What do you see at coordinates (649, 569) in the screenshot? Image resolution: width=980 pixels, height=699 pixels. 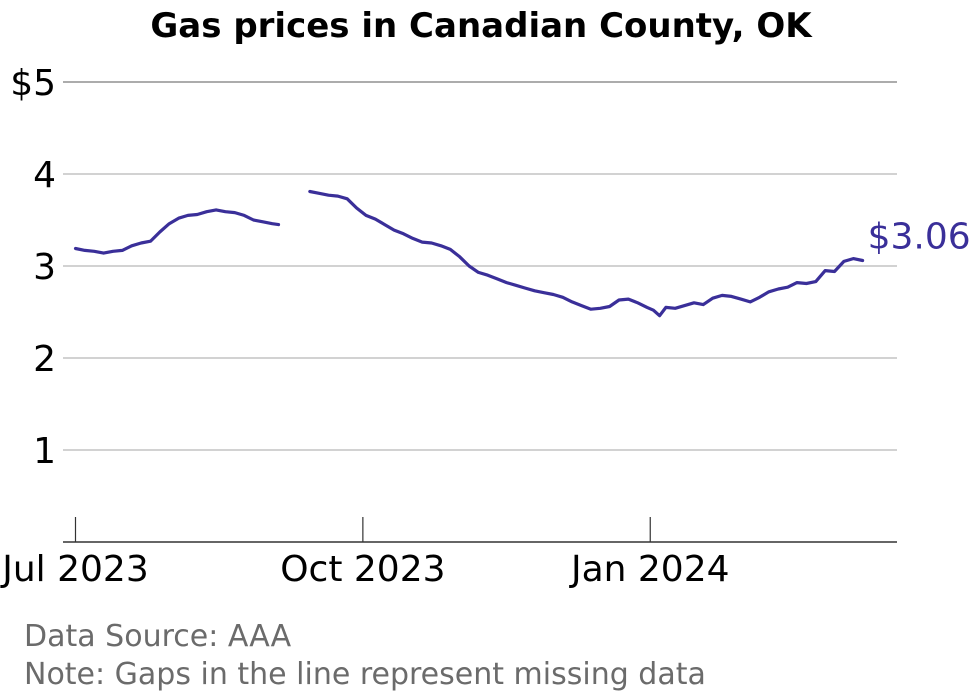 I see `x-tick-label: Jan 2024` at bounding box center [649, 569].